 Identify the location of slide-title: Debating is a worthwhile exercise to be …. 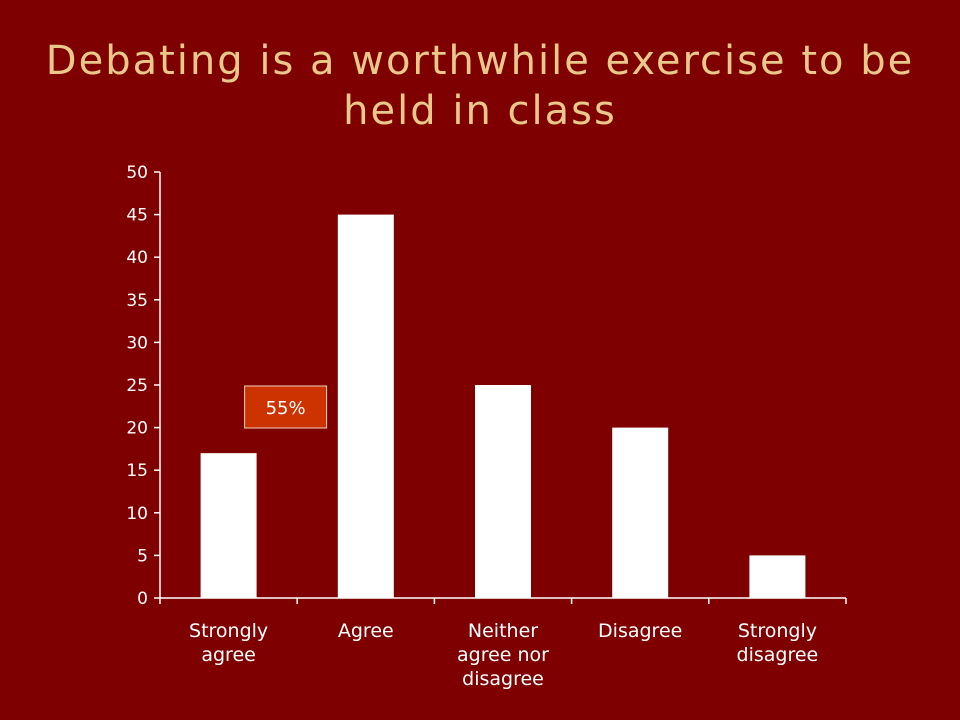
(480, 86).